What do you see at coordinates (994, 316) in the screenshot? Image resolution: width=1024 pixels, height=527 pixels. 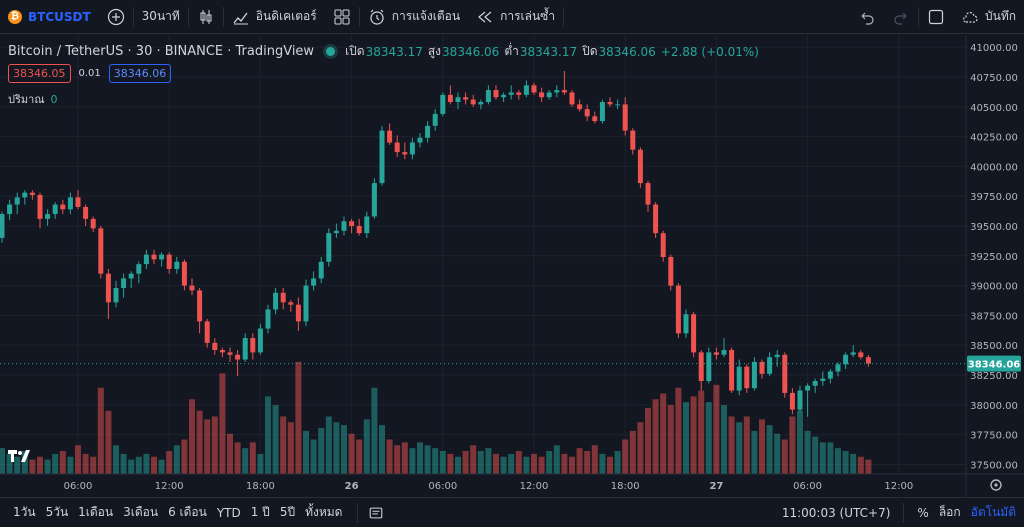 I see `price-tick-label: 38750.00` at bounding box center [994, 316].